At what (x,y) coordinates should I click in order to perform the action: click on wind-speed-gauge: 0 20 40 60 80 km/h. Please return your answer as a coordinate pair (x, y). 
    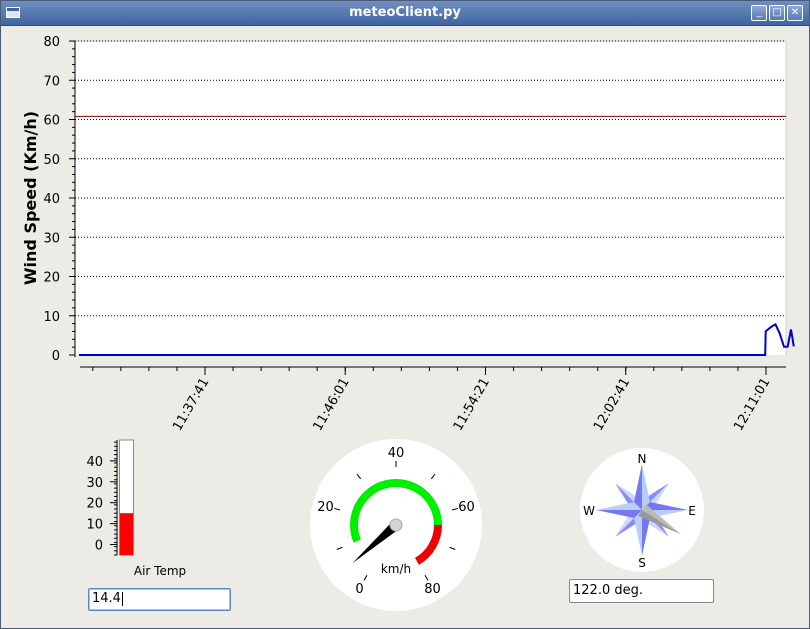
    Looking at the image, I should click on (396, 525).